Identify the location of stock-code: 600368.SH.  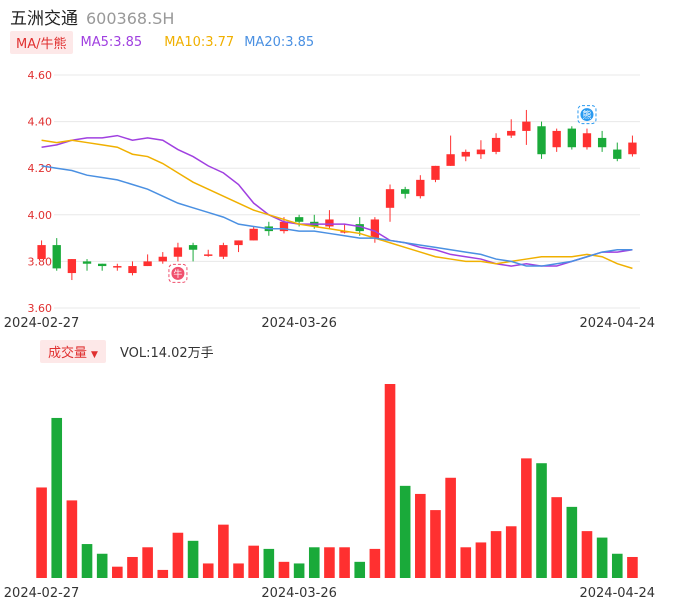
(130, 18).